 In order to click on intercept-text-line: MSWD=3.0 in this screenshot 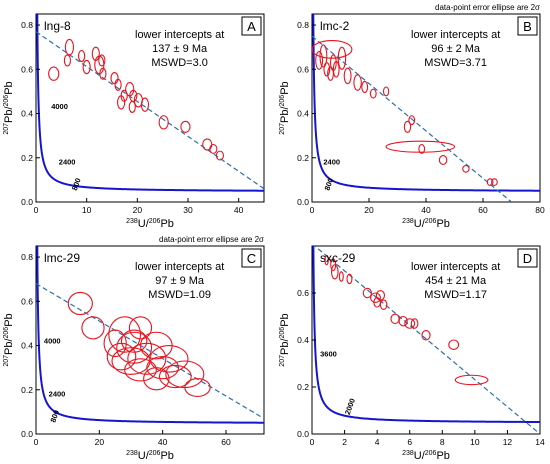, I will do `click(179, 63)`.